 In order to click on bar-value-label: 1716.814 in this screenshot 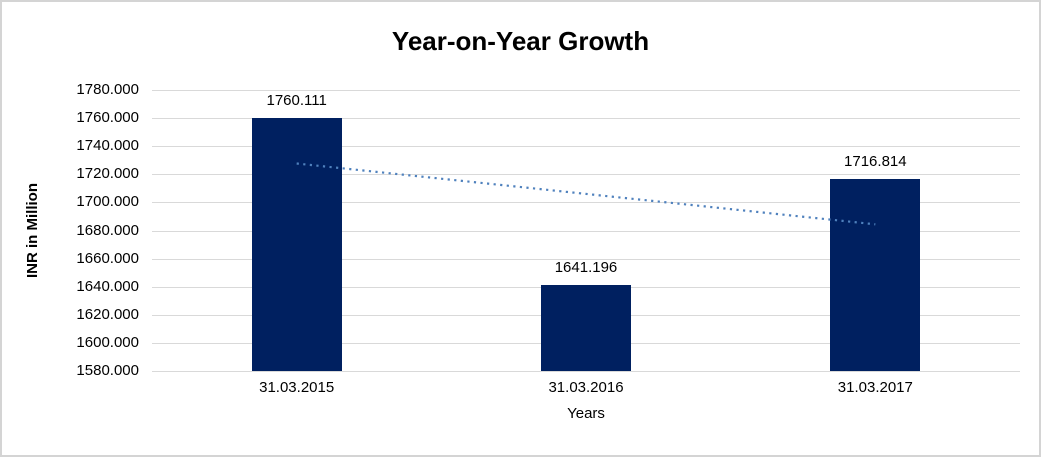, I will do `click(875, 161)`.